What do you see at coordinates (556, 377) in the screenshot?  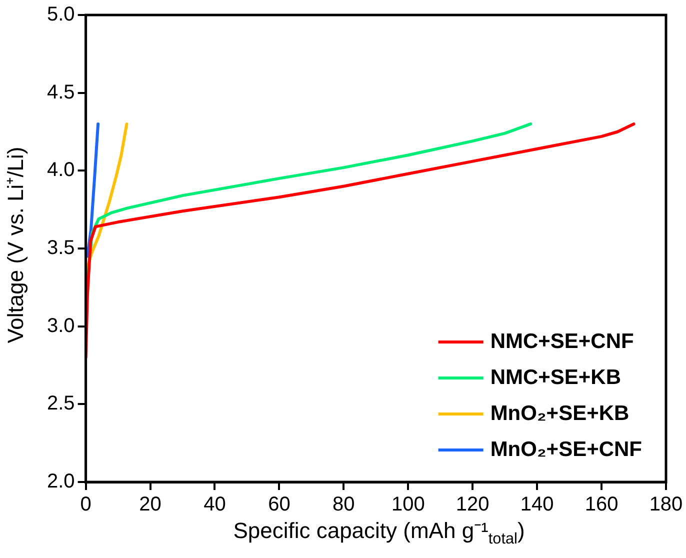 I see `legend-label: NMC+SE+KB` at bounding box center [556, 377].